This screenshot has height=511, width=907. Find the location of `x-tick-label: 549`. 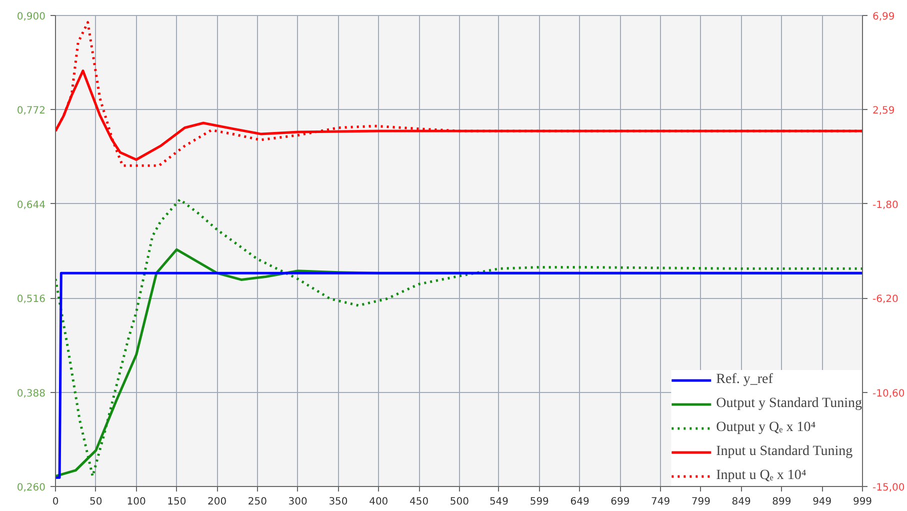

x-tick-label: 549 is located at coordinates (499, 502).